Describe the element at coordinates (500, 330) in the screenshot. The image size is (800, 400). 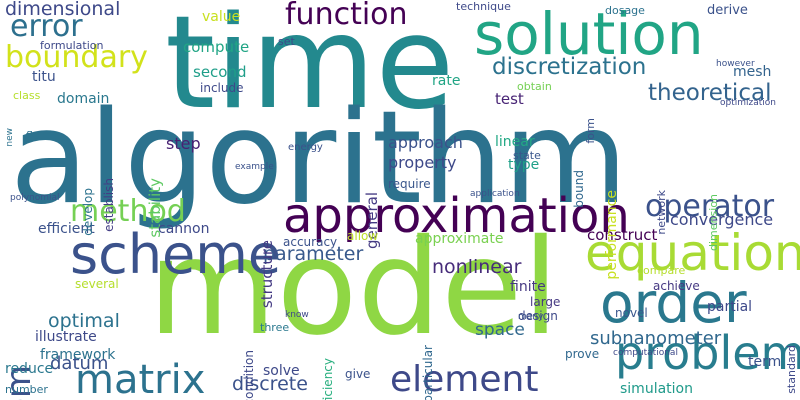
I see `word-space: space` at that location.